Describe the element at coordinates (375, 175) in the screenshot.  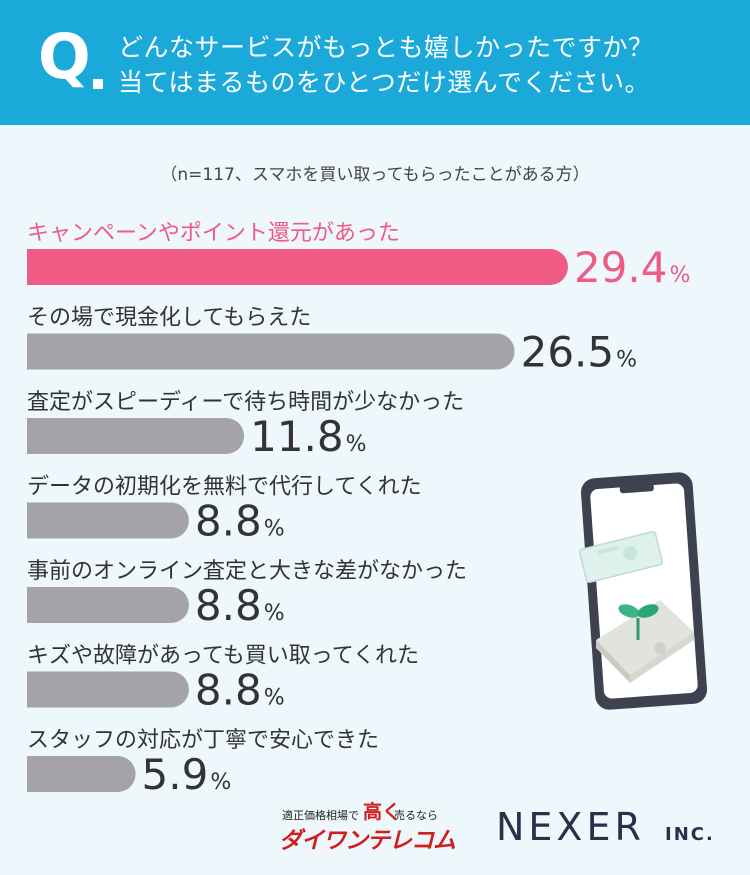
I see `sample-note: （n=117、スマホを買い取ってもらったことがある方）` at that location.